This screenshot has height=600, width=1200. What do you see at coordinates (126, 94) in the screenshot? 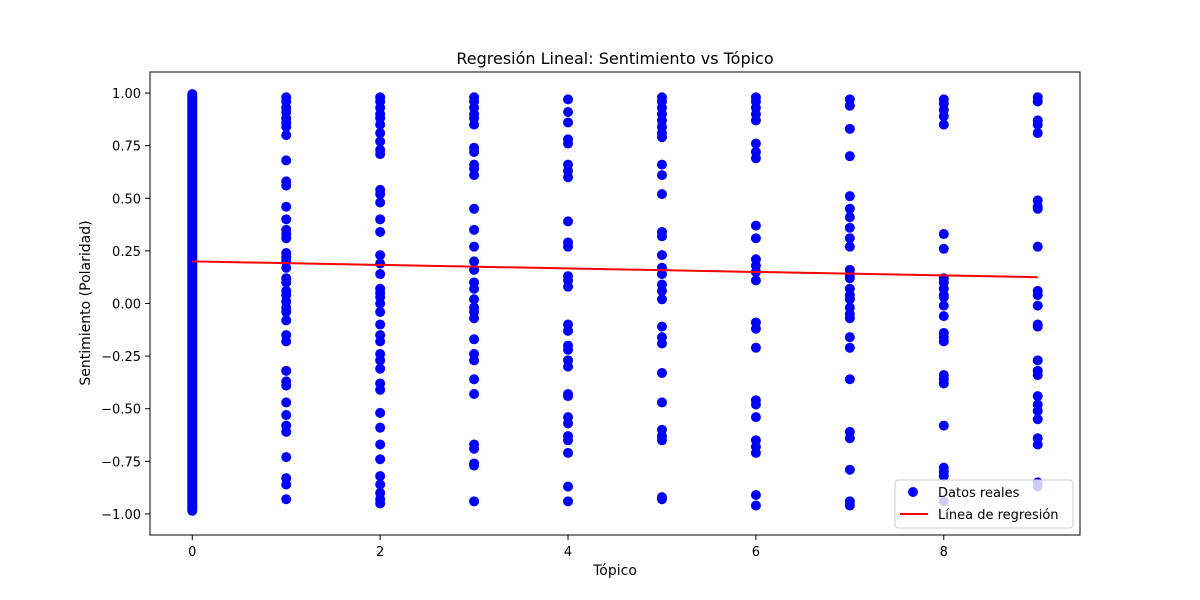
I see `y-tick-label: 1.00` at bounding box center [126, 94].